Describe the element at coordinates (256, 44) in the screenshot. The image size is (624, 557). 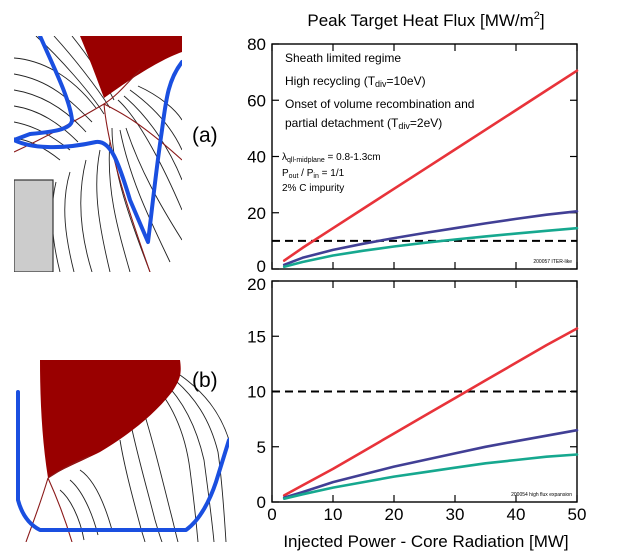
I see `plot-a-ytick-label: 80` at that location.